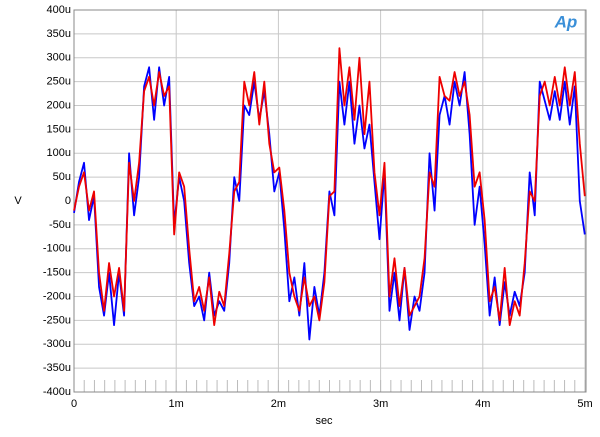 Image resolution: width=600 pixels, height=437 pixels. What do you see at coordinates (57, 296) in the screenshot?
I see `y-tick-label: -200u` at bounding box center [57, 296].